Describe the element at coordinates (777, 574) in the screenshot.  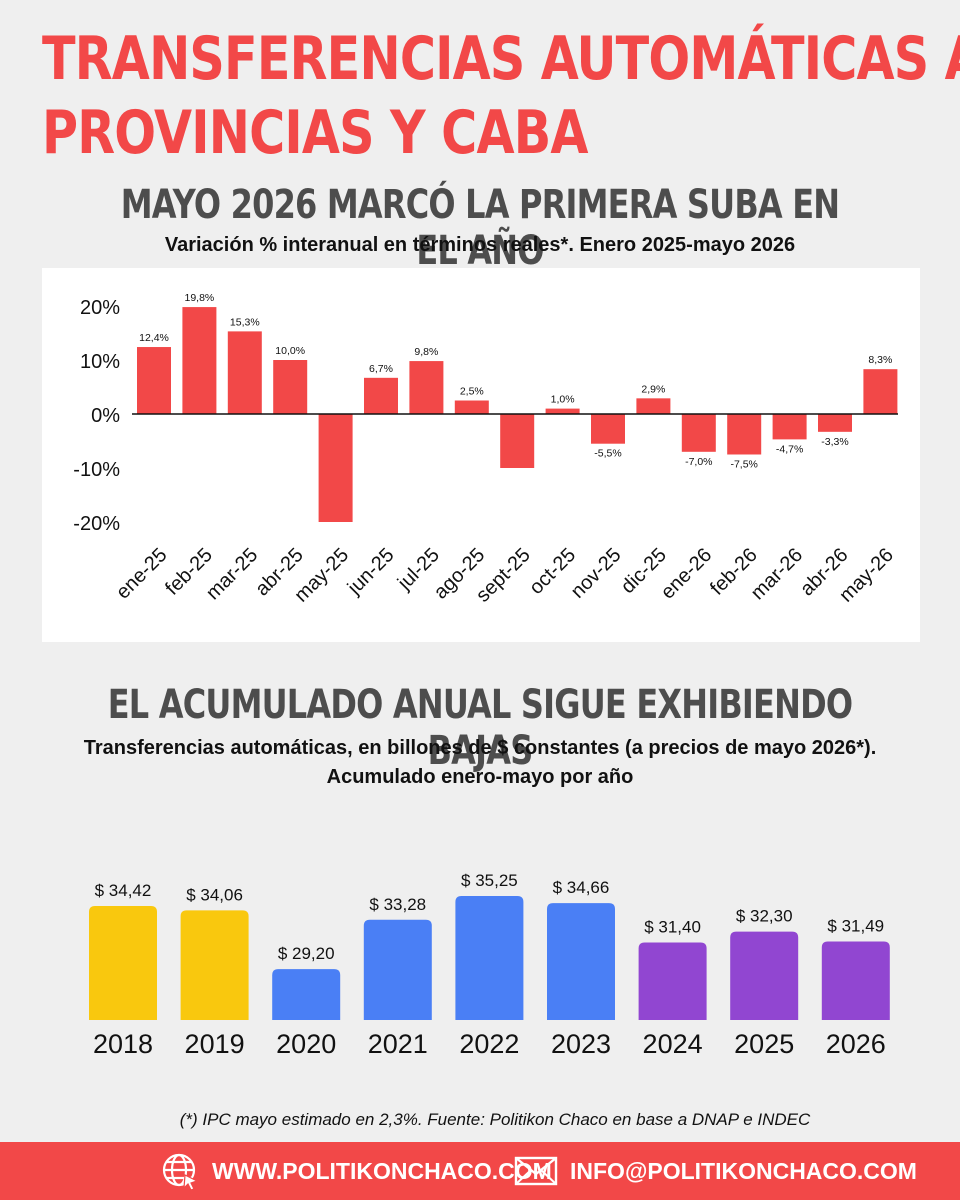
I see `x-tick-label: mar-26` at that location.